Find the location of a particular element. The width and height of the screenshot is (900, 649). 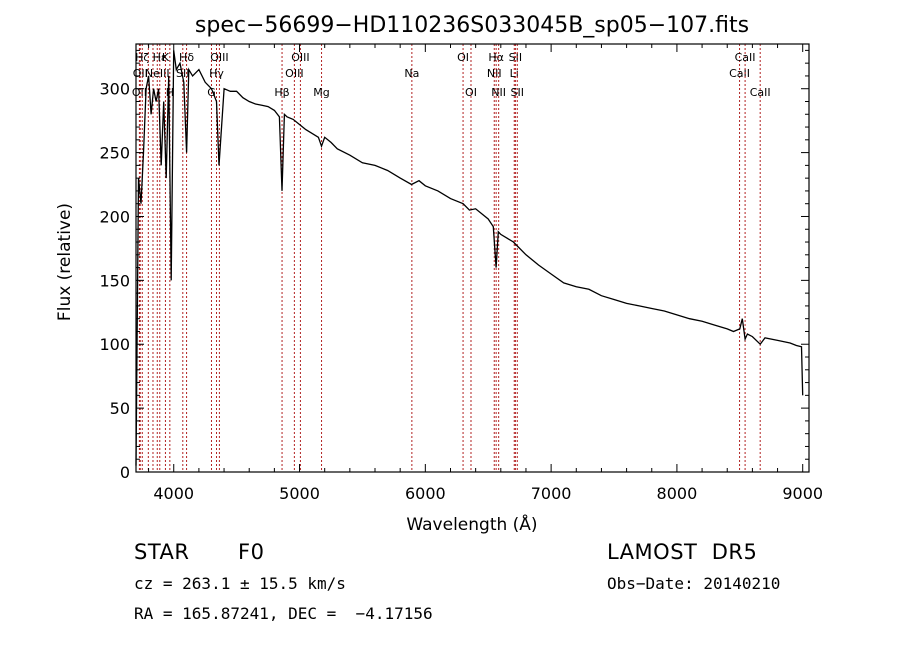

y-tick-label-4: 200 is located at coordinates (114, 216).